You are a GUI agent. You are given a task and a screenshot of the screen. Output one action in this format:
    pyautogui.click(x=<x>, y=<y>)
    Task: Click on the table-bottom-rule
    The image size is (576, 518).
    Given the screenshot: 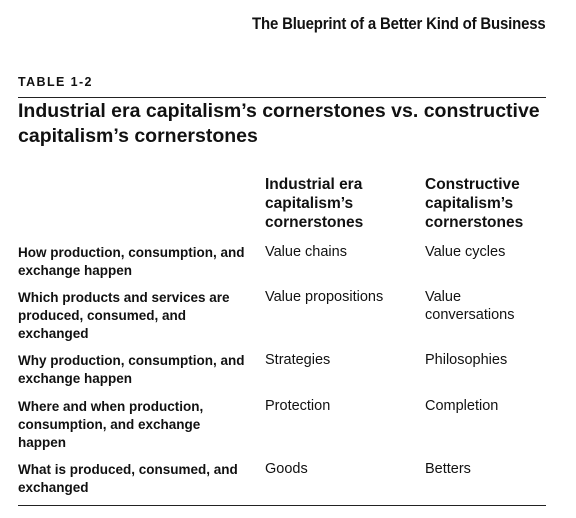 What is the action you would take?
    pyautogui.click(x=282, y=505)
    